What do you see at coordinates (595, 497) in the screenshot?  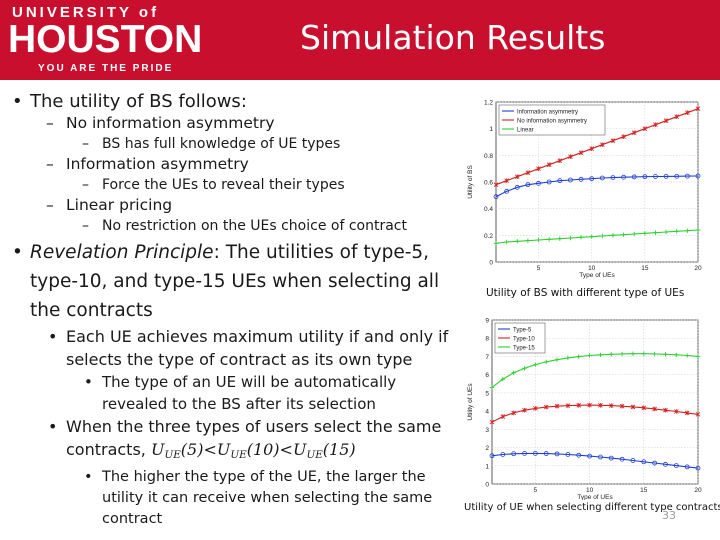 I see `x-axis-label: Type of UEs` at bounding box center [595, 497].